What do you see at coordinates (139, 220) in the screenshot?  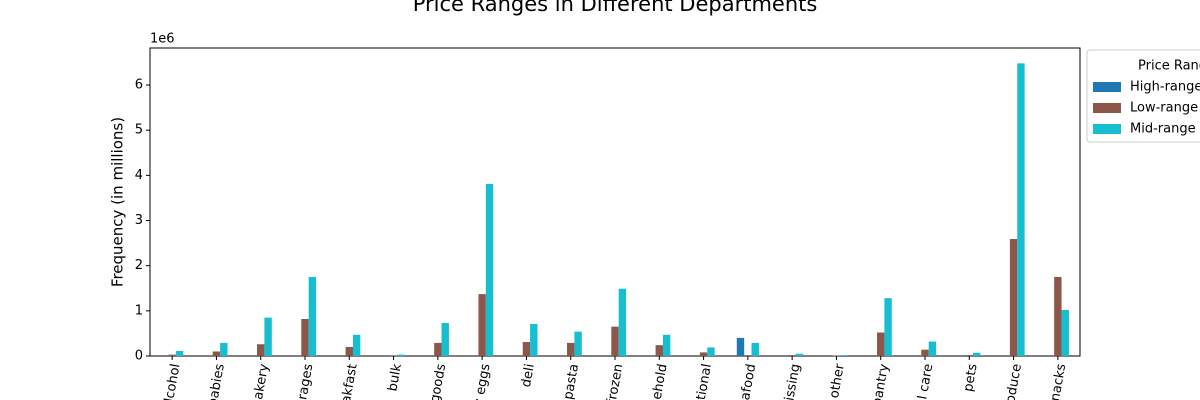 I see `y-tick-label: 3` at bounding box center [139, 220].